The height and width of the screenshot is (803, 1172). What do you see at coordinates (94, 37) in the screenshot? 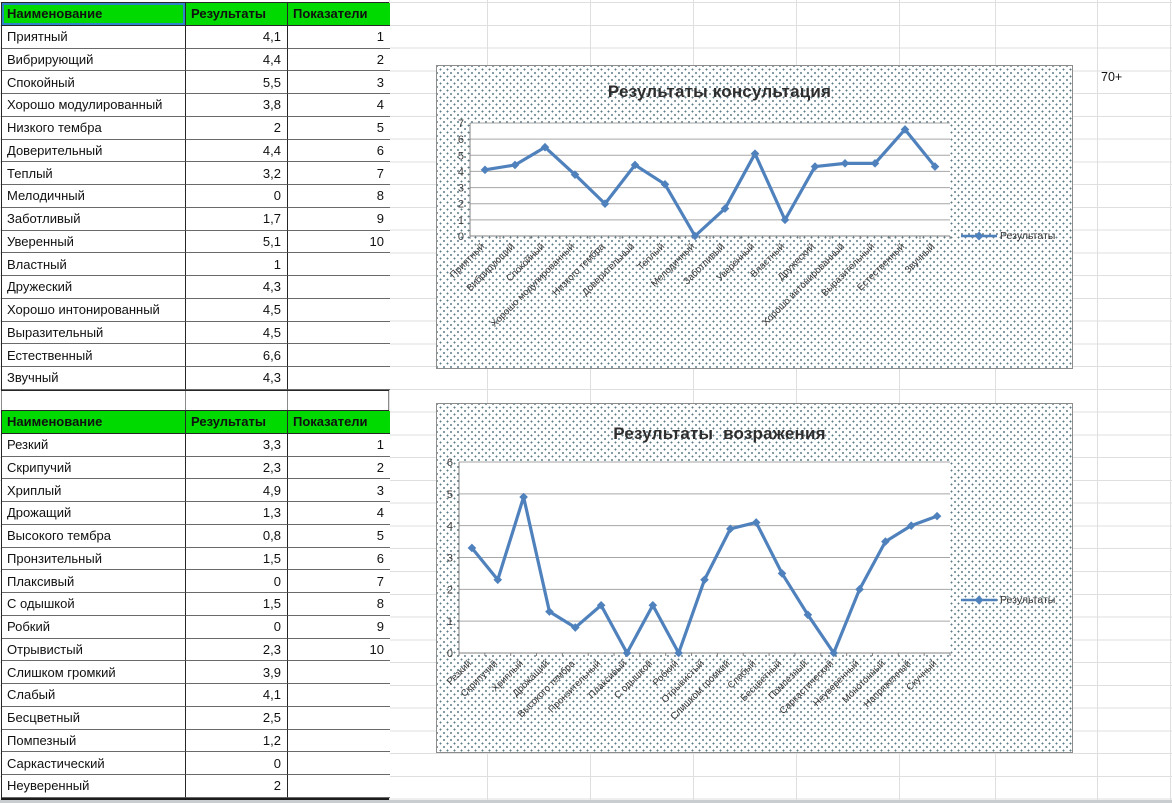
I see `cell-name: Приятный` at bounding box center [94, 37].